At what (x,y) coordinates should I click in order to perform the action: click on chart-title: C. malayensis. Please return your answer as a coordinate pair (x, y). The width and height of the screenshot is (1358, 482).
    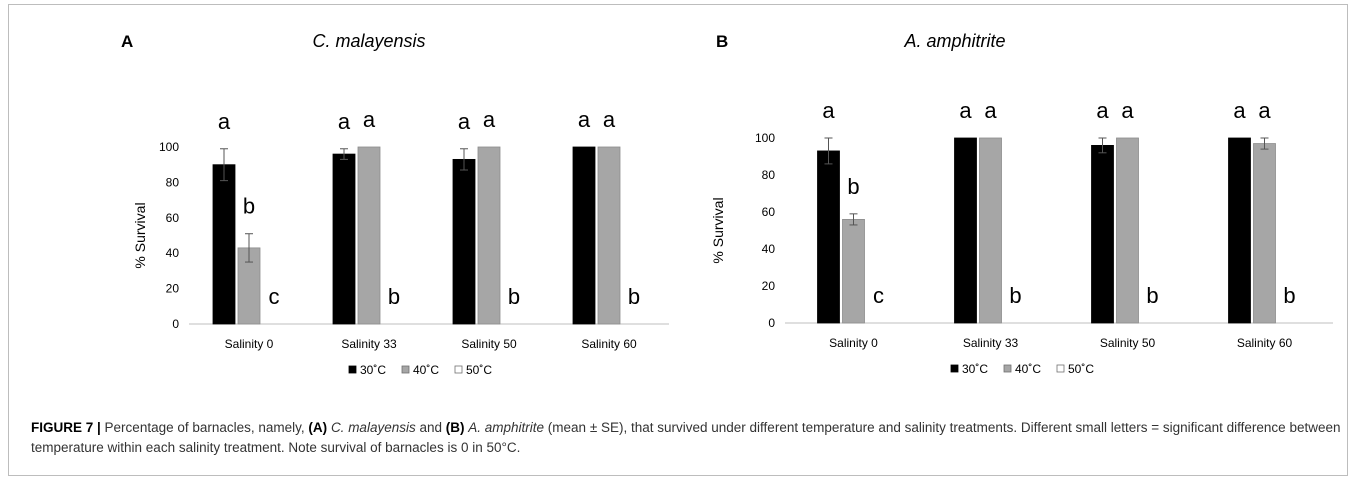
    Looking at the image, I should click on (368, 41).